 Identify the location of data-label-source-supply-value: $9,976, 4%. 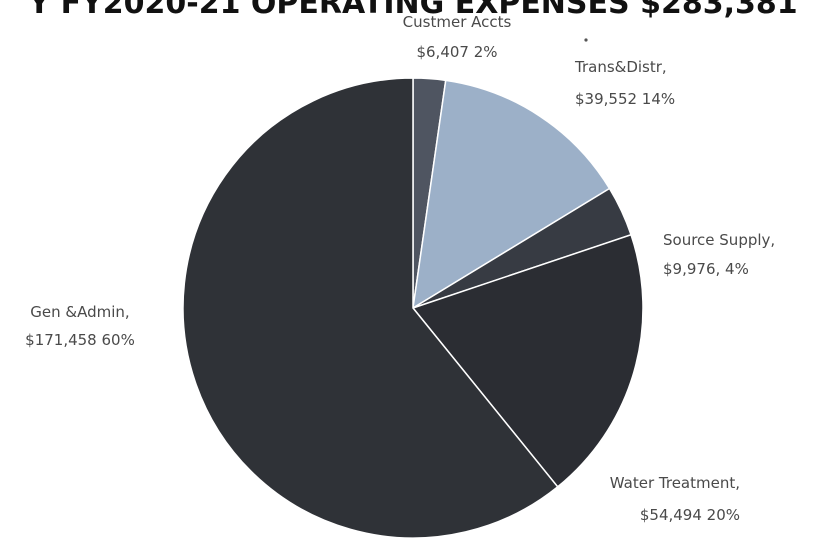
(706, 269).